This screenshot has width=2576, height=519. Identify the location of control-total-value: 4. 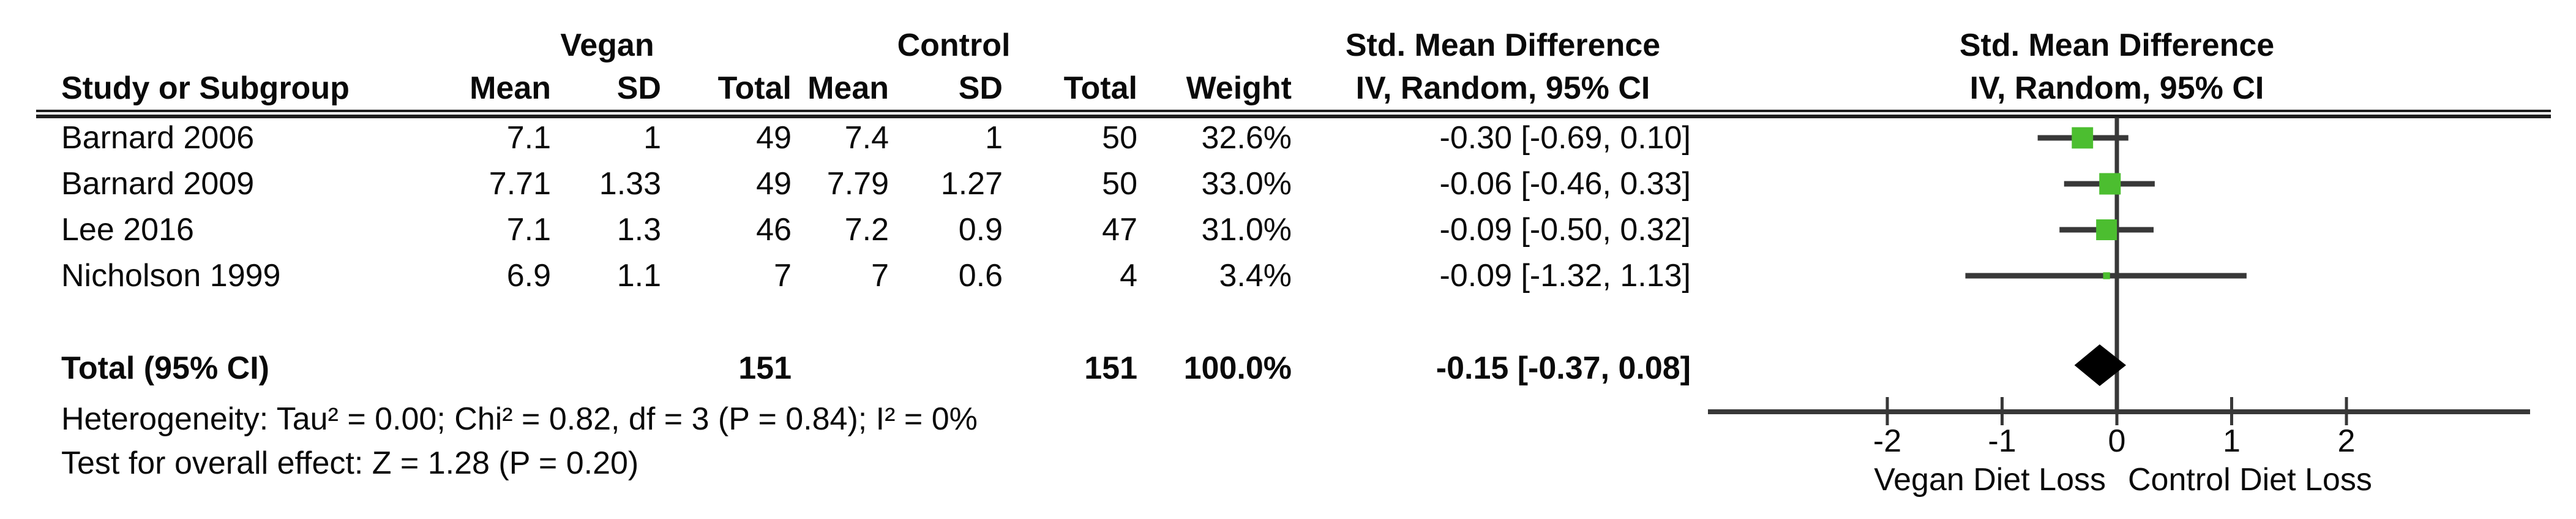
(1128, 276).